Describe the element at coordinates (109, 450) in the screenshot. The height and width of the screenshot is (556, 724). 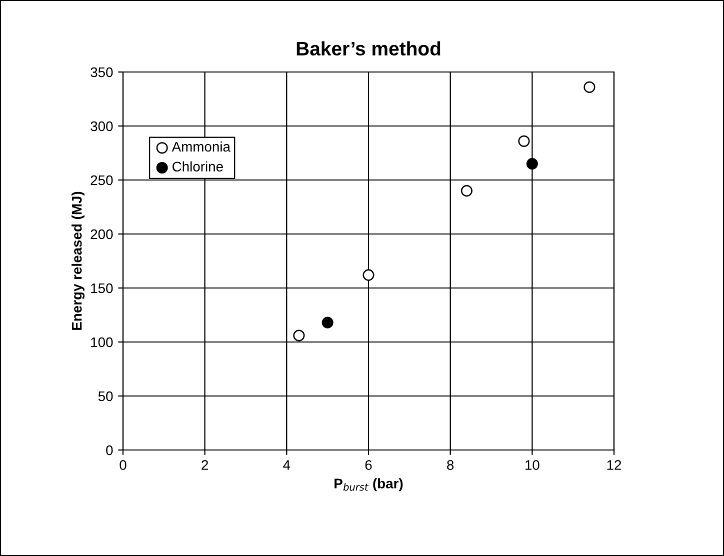
I see `y-tick-label: 0` at that location.